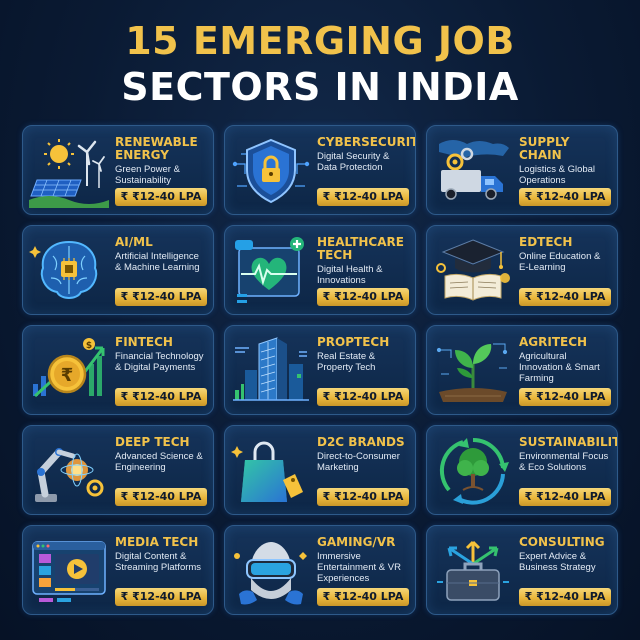 The height and width of the screenshot is (640, 640). I want to click on truck-icon, so click(473, 171).